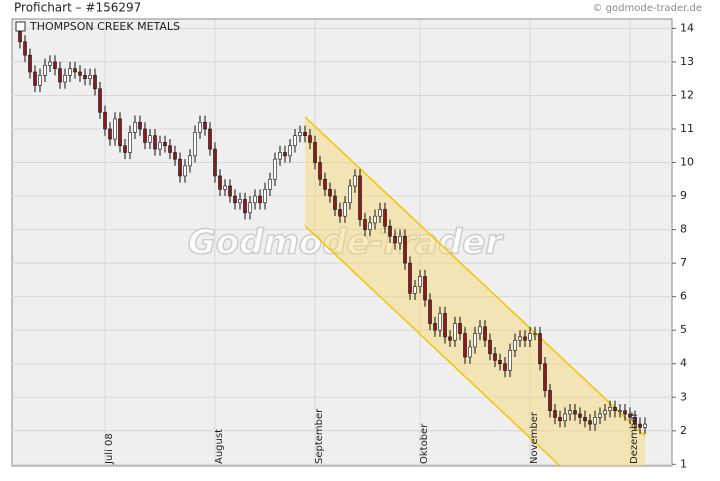  Describe the element at coordinates (219, 446) in the screenshot. I see `x-tick-label: August` at that location.